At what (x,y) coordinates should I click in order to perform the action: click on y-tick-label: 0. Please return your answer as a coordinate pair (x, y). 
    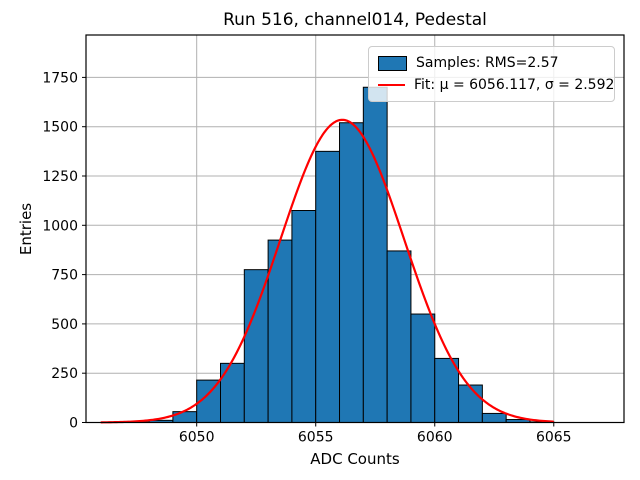
    Looking at the image, I should click on (73, 424).